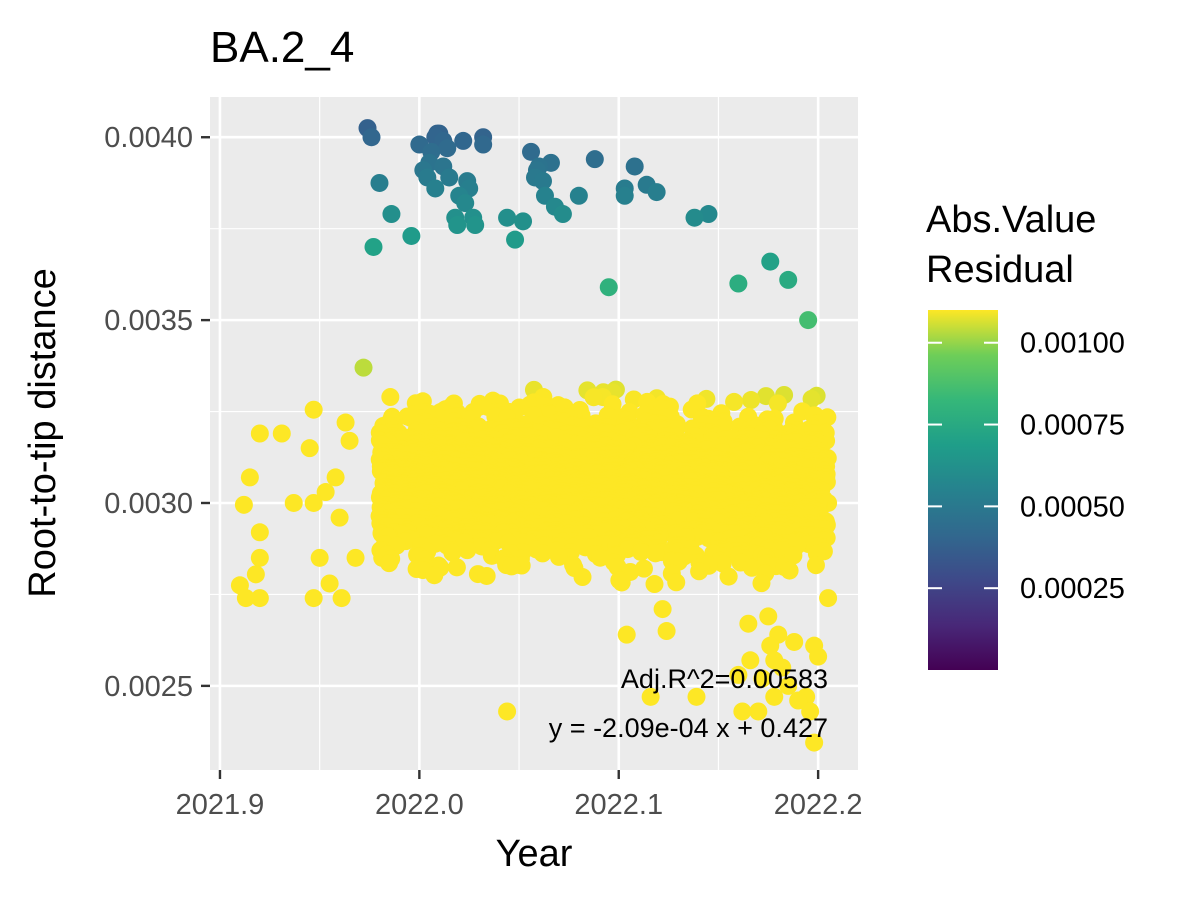 This screenshot has height=900, width=1200. I want to click on x-axis-label: Year, so click(534, 854).